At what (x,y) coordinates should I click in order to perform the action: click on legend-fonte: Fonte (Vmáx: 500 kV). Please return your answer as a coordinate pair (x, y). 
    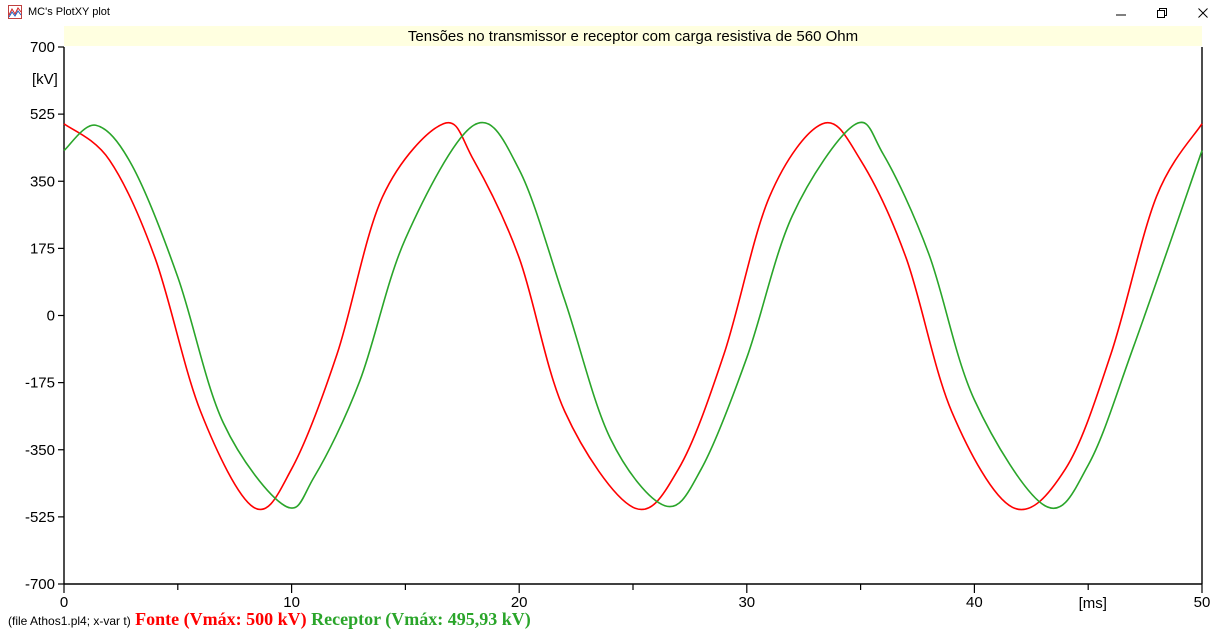
    Looking at the image, I should click on (221, 619).